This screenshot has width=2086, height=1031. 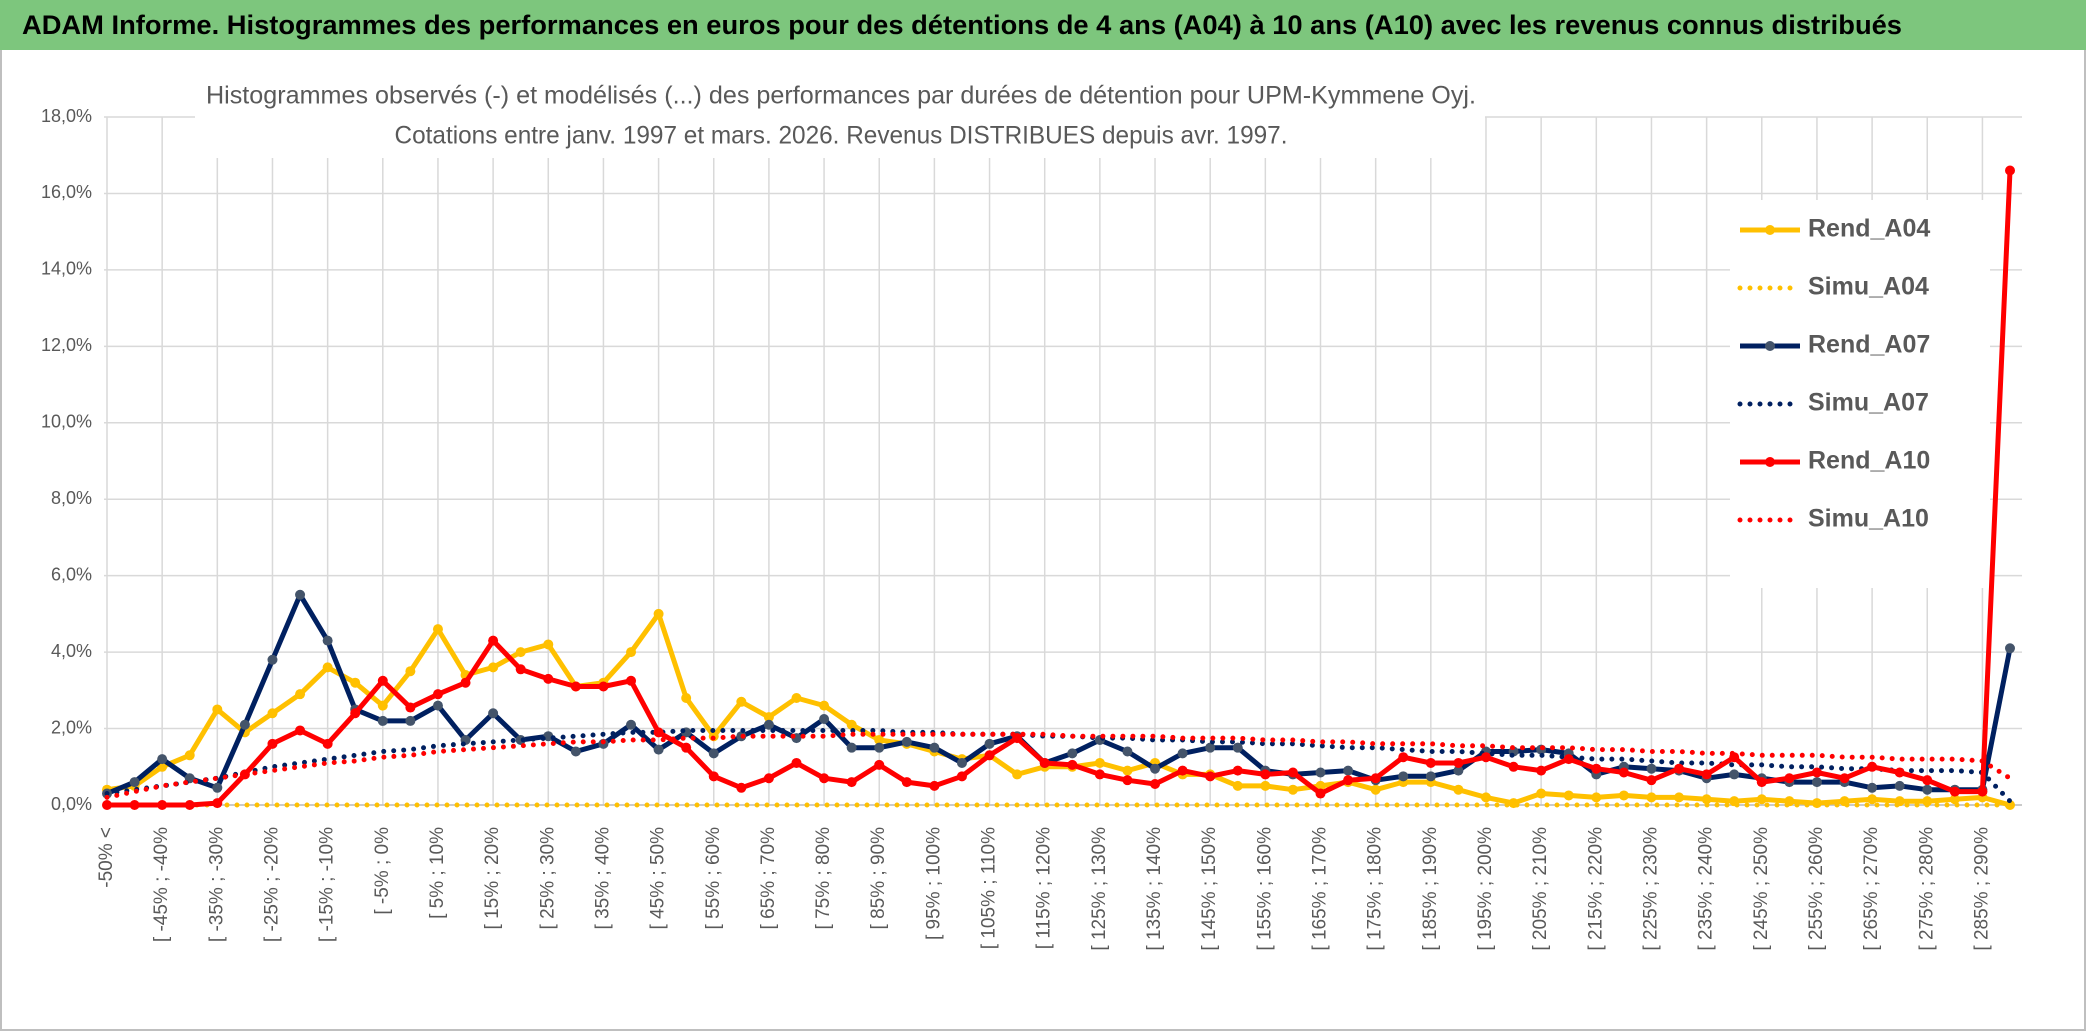 I want to click on y-tick-label: 8,0%, so click(x=71, y=498).